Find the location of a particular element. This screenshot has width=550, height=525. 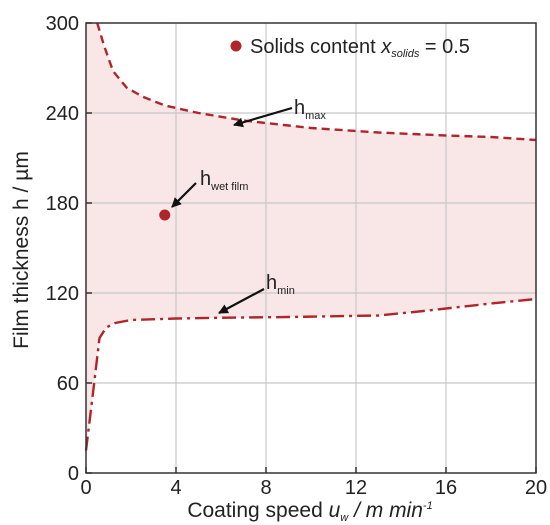

annotation-hmax: hmax is located at coordinates (279, 112).